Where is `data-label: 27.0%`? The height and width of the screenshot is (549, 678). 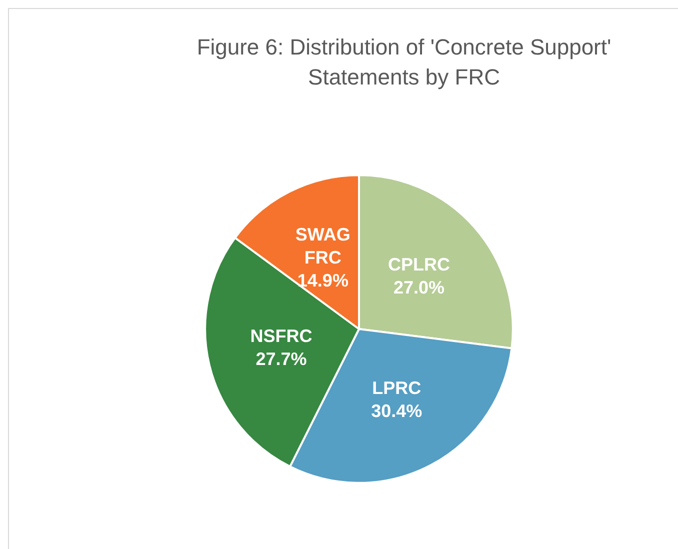 data-label: 27.0% is located at coordinates (418, 288).